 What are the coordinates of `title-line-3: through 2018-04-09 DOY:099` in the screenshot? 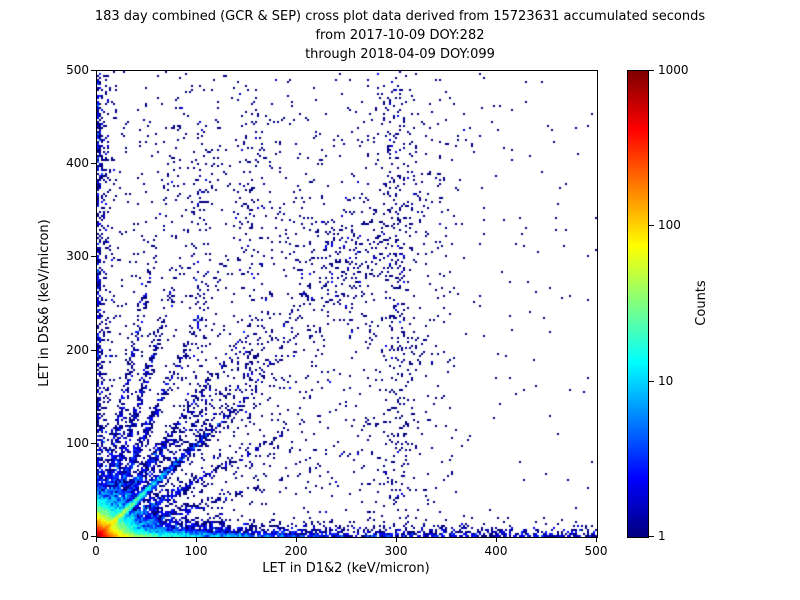 It's located at (400, 54).